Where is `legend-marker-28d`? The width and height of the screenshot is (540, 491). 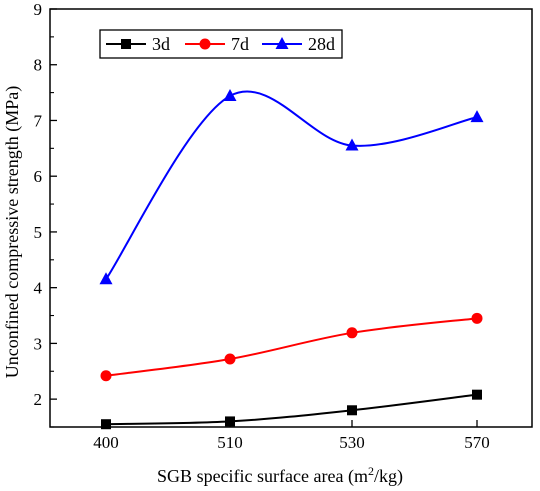 legend-marker-28d is located at coordinates (282, 43).